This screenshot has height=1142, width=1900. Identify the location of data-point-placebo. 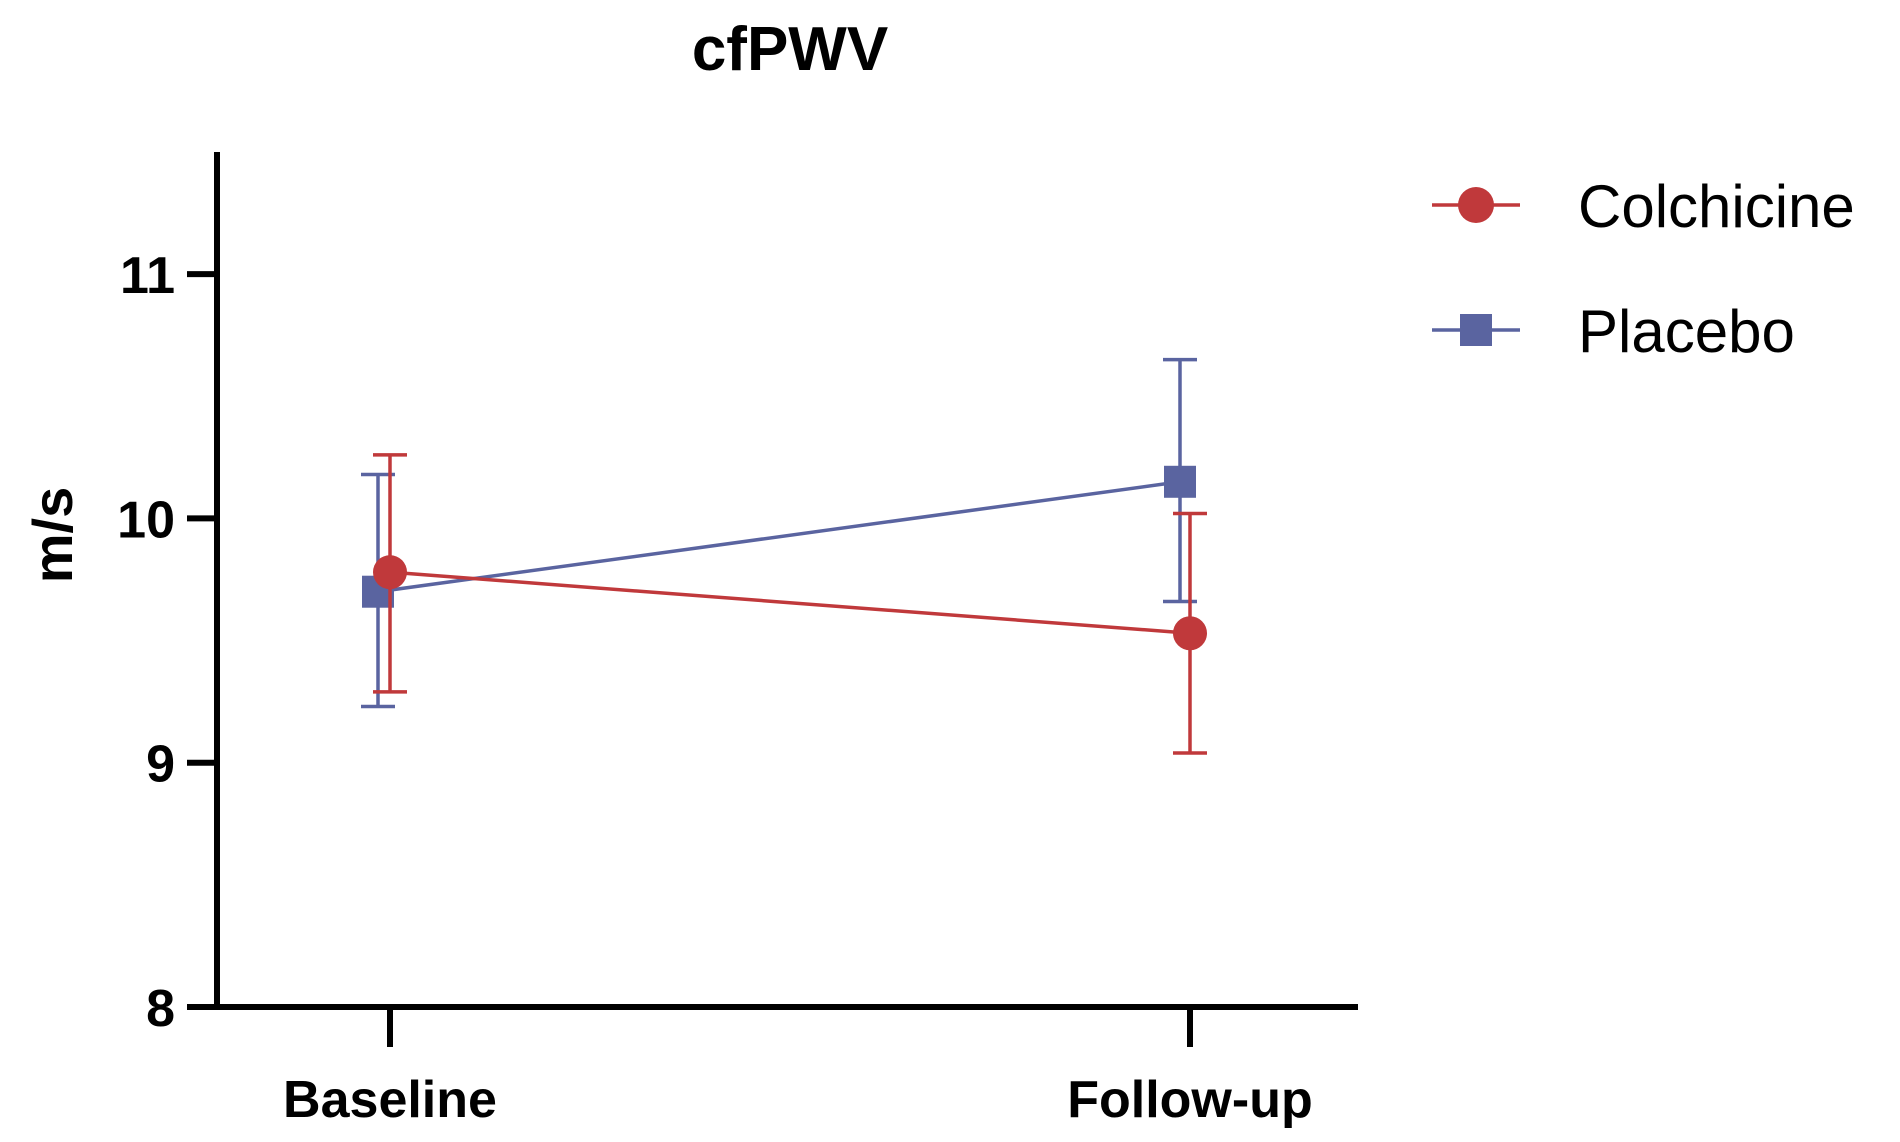
(1180, 481).